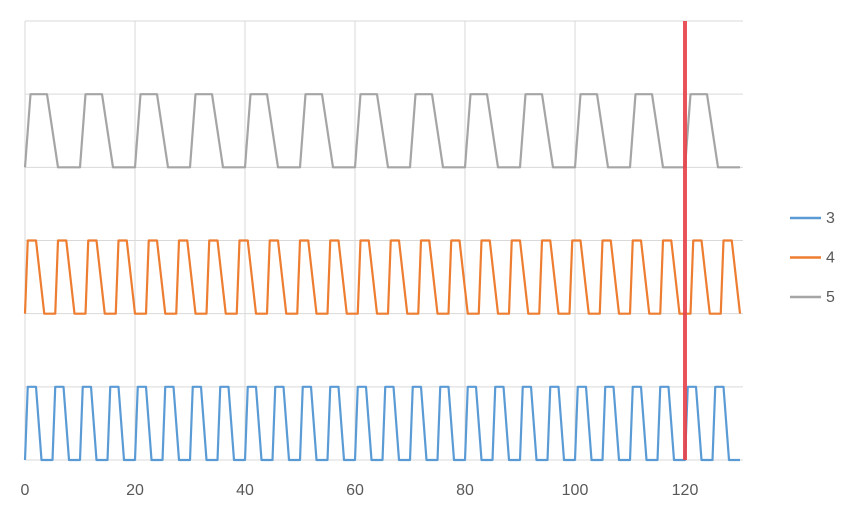 Image resolution: width=860 pixels, height=512 pixels. I want to click on legend-label: 3, so click(830, 218).